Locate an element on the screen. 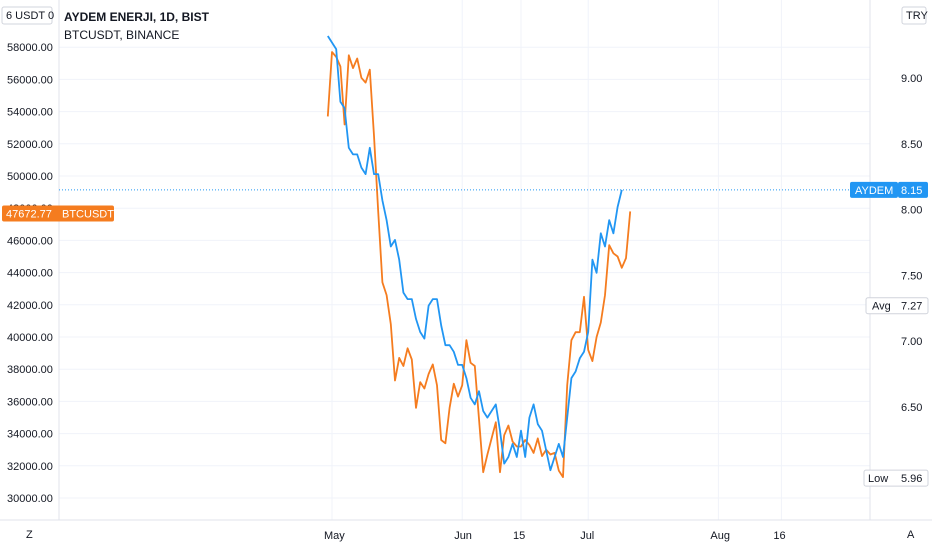  left-scale-unit-label: 6 USDT 0 is located at coordinates (30, 16).